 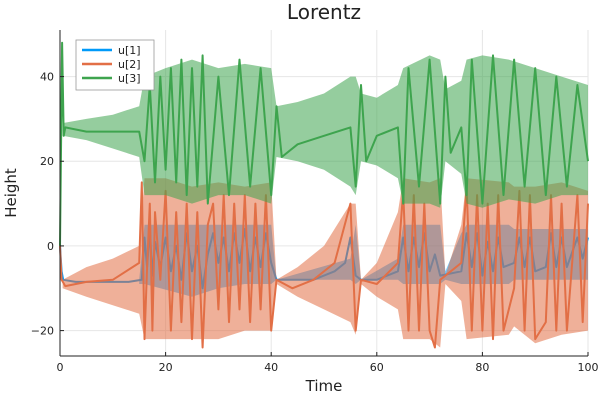 I want to click on x-axis-title: Time, so click(x=324, y=386).